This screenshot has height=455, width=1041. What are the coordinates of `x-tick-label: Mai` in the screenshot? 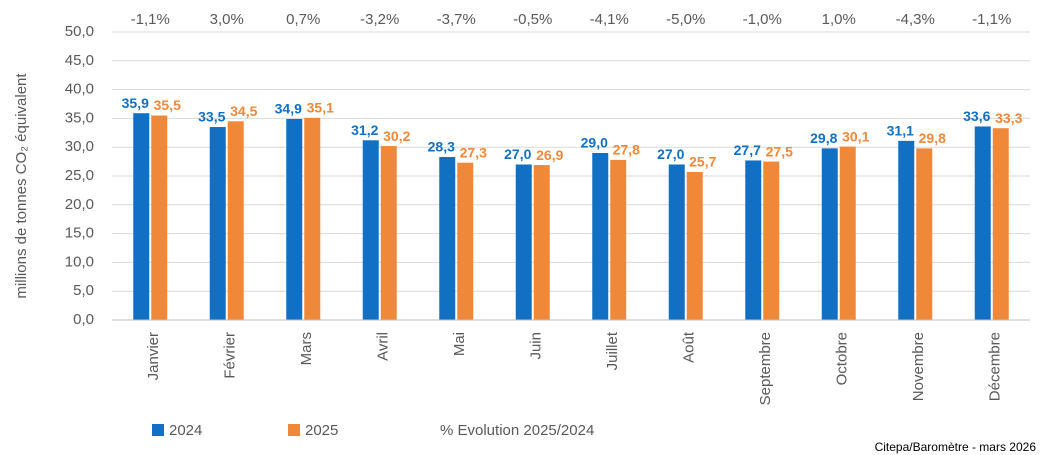 It's located at (459, 344).